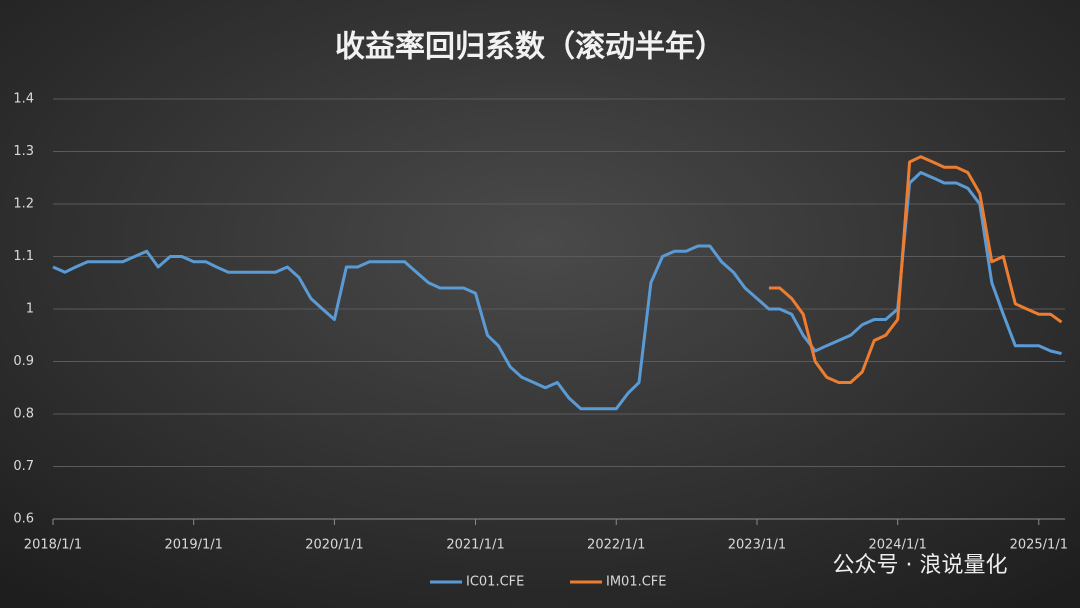  Describe the element at coordinates (23, 204) in the screenshot. I see `y-tick-label: 1.2` at that location.